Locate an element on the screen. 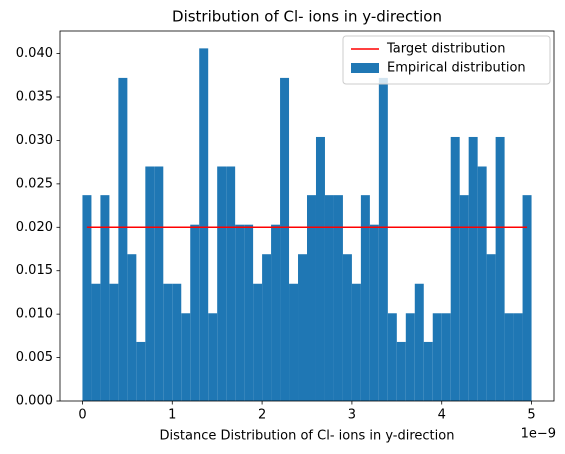  y-tick-label: 0.040 is located at coordinates (34, 53).